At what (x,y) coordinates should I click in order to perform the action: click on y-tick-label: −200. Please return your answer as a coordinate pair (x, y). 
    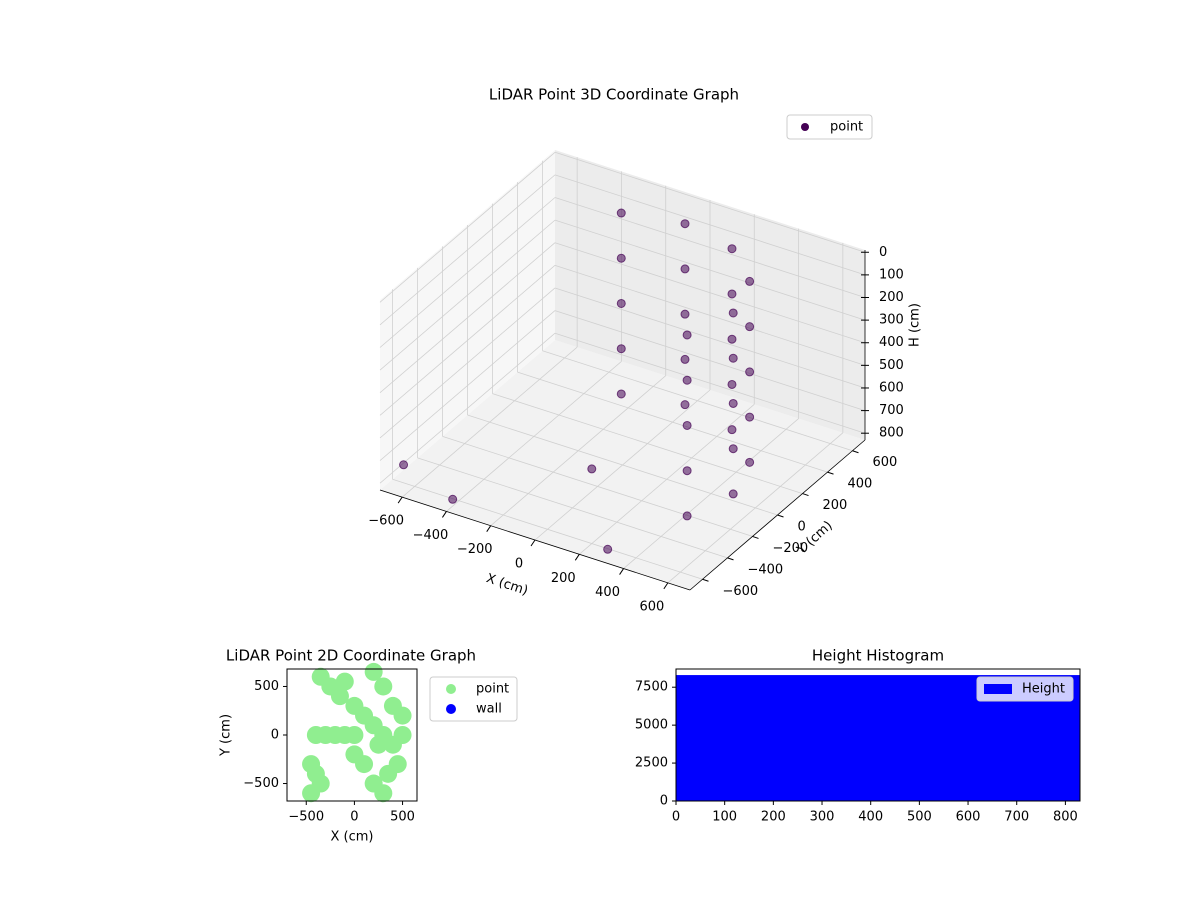
    Looking at the image, I should click on (791, 548).